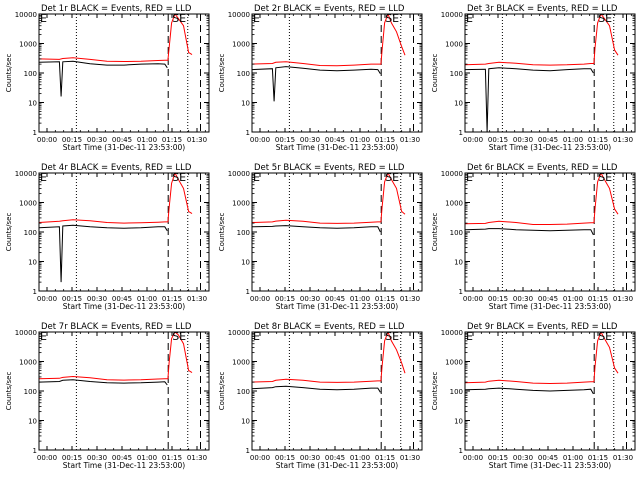 The width and height of the screenshot is (640, 480). Describe the element at coordinates (542, 327) in the screenshot. I see `plot-title: Det 9r BLACK = Events, RED = LLD` at that location.